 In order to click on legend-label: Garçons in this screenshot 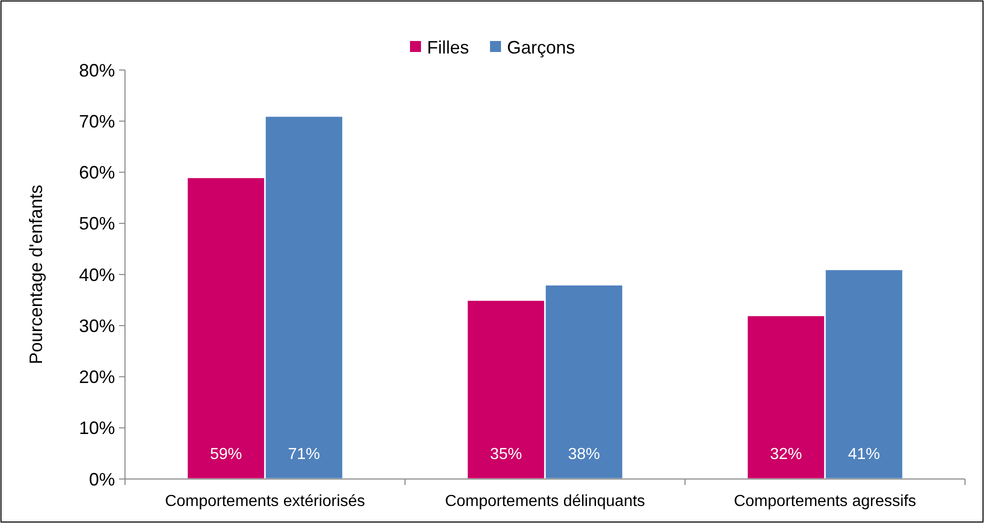, I will do `click(541, 47)`.